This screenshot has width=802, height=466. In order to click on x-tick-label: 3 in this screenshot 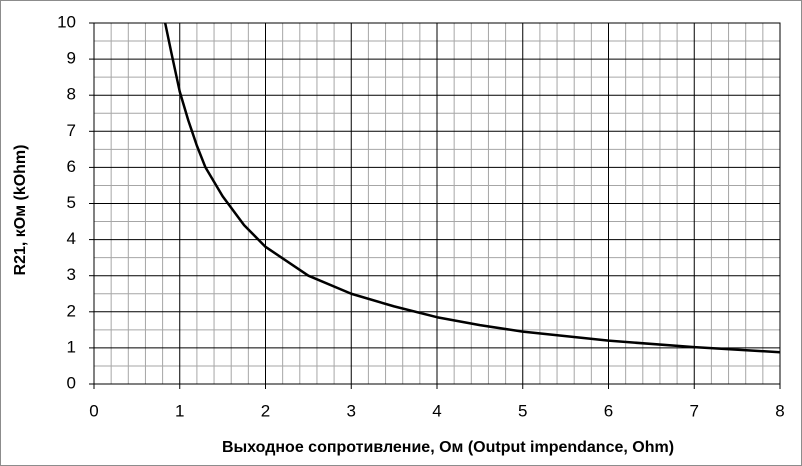, I will do `click(351, 410)`.